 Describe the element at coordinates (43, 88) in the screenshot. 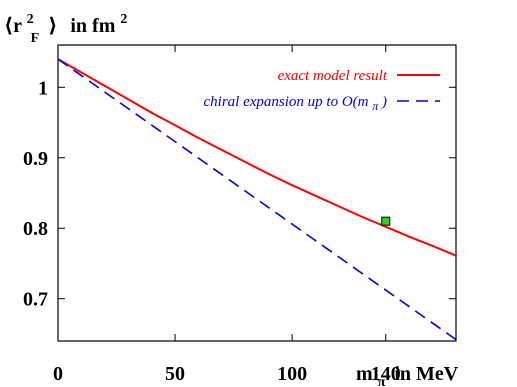

I see `y-tick-label-3: 1` at that location.